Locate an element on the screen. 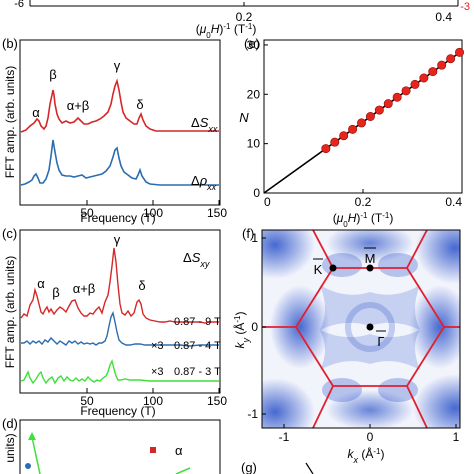 This screenshot has width=474, height=474. panel-c-curve-4t is located at coordinates (120, 328).